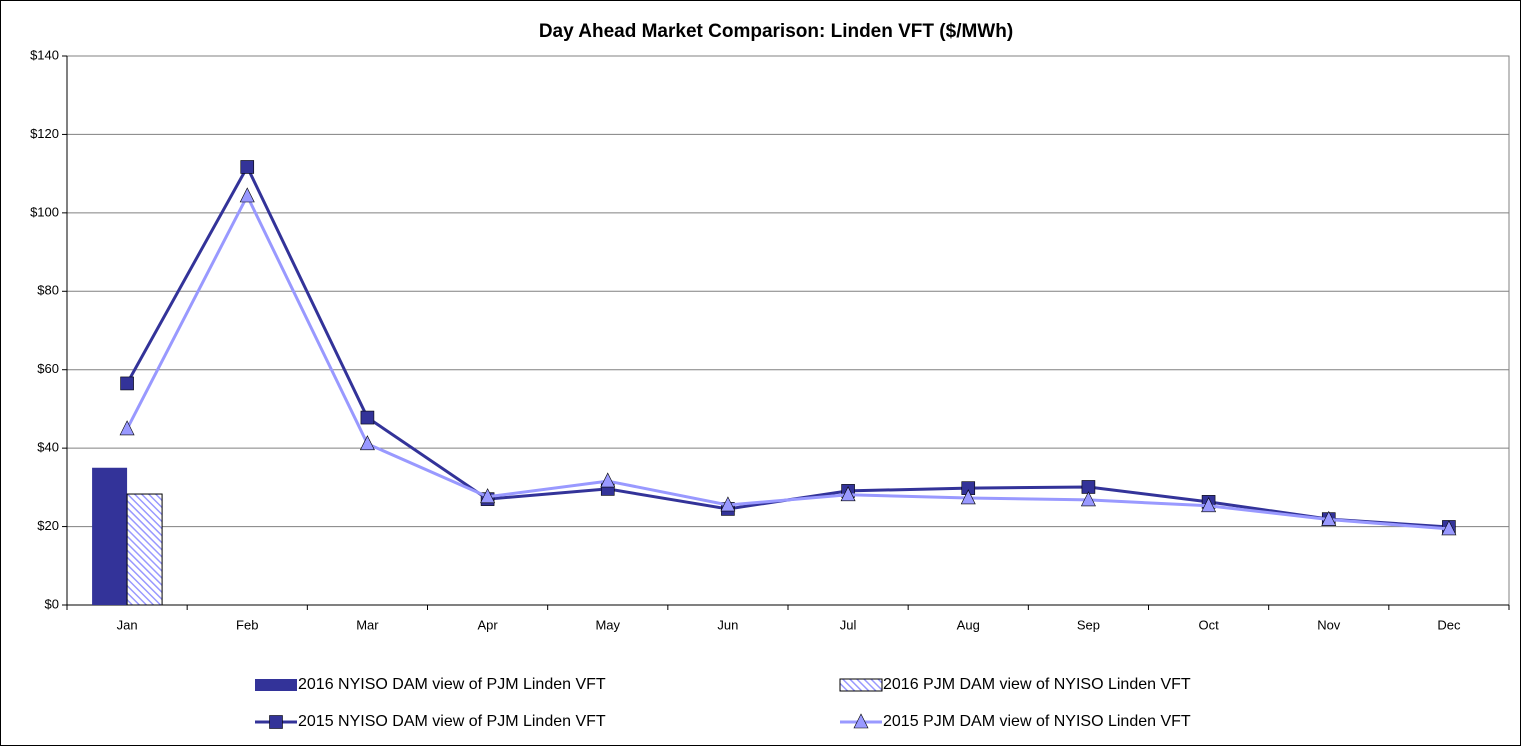 The width and height of the screenshot is (1523, 748). I want to click on legend-label: 2015 PJM DAM view of NYISO Linden VFT, so click(1037, 721).